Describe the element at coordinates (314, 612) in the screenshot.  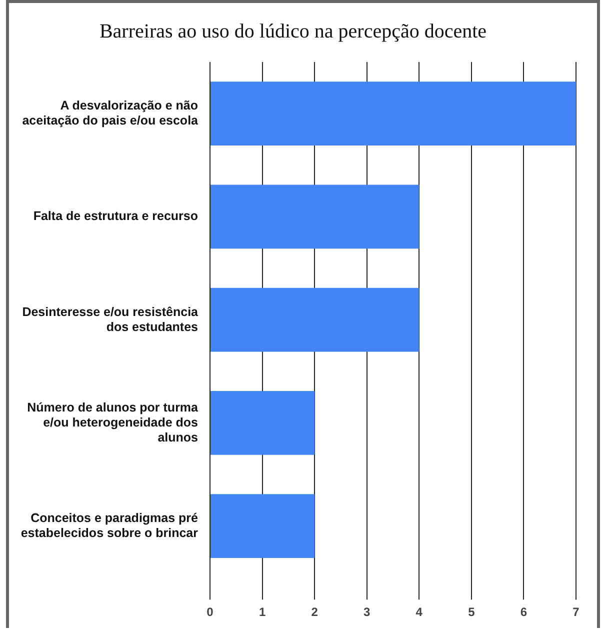
I see `x-tick-label: 2` at that location.